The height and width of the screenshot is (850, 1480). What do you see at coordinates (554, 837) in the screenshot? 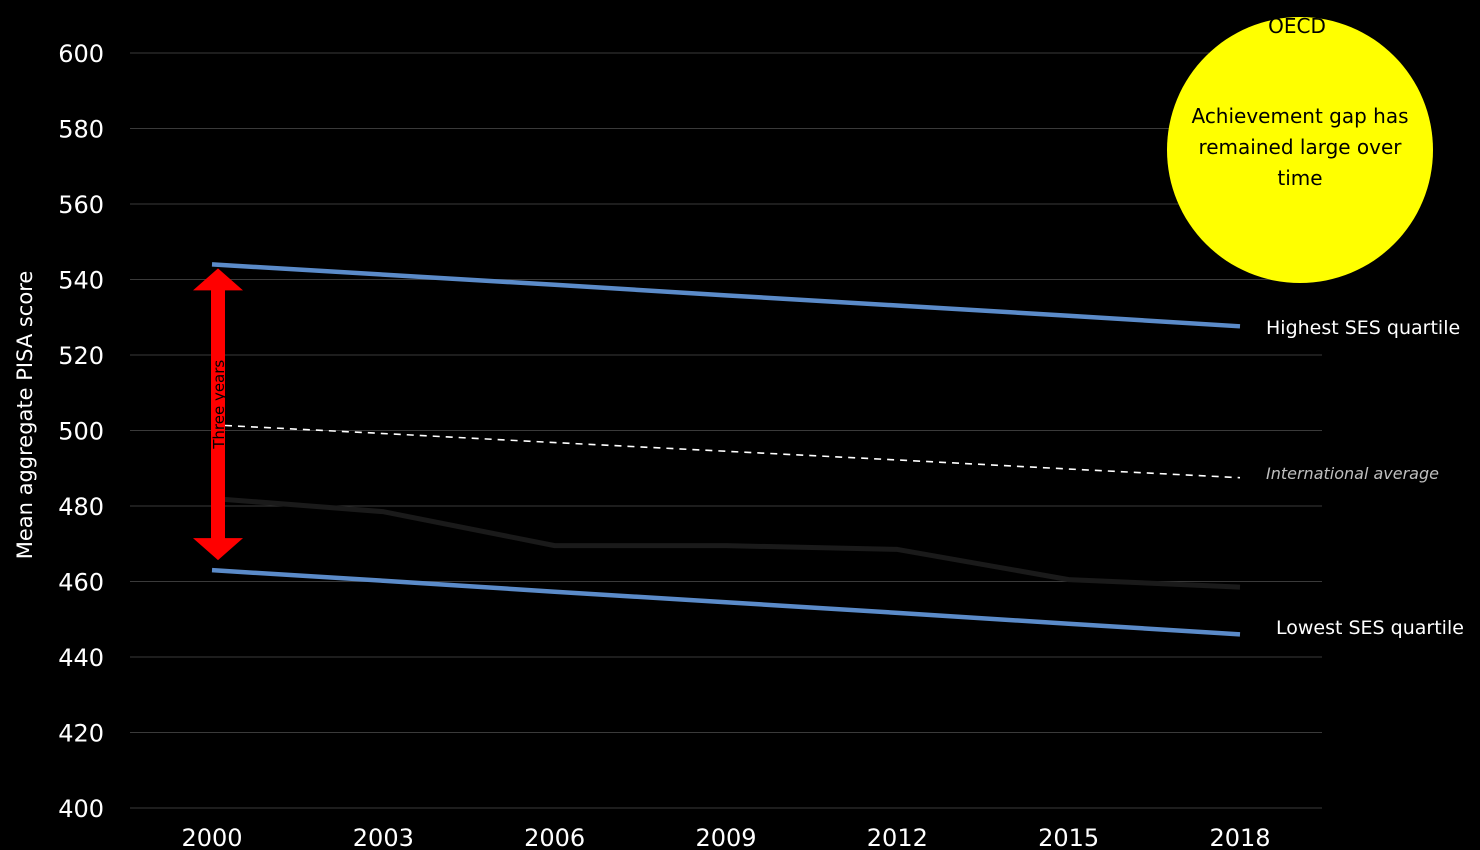
I see `x-tick-label: 2006` at bounding box center [554, 837].